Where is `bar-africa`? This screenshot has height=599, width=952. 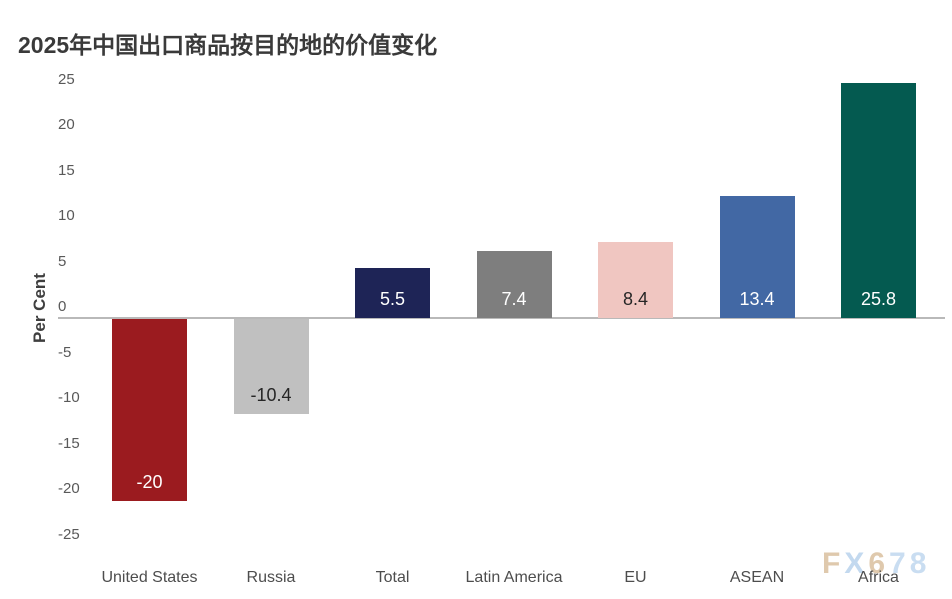 bar-africa is located at coordinates (878, 200).